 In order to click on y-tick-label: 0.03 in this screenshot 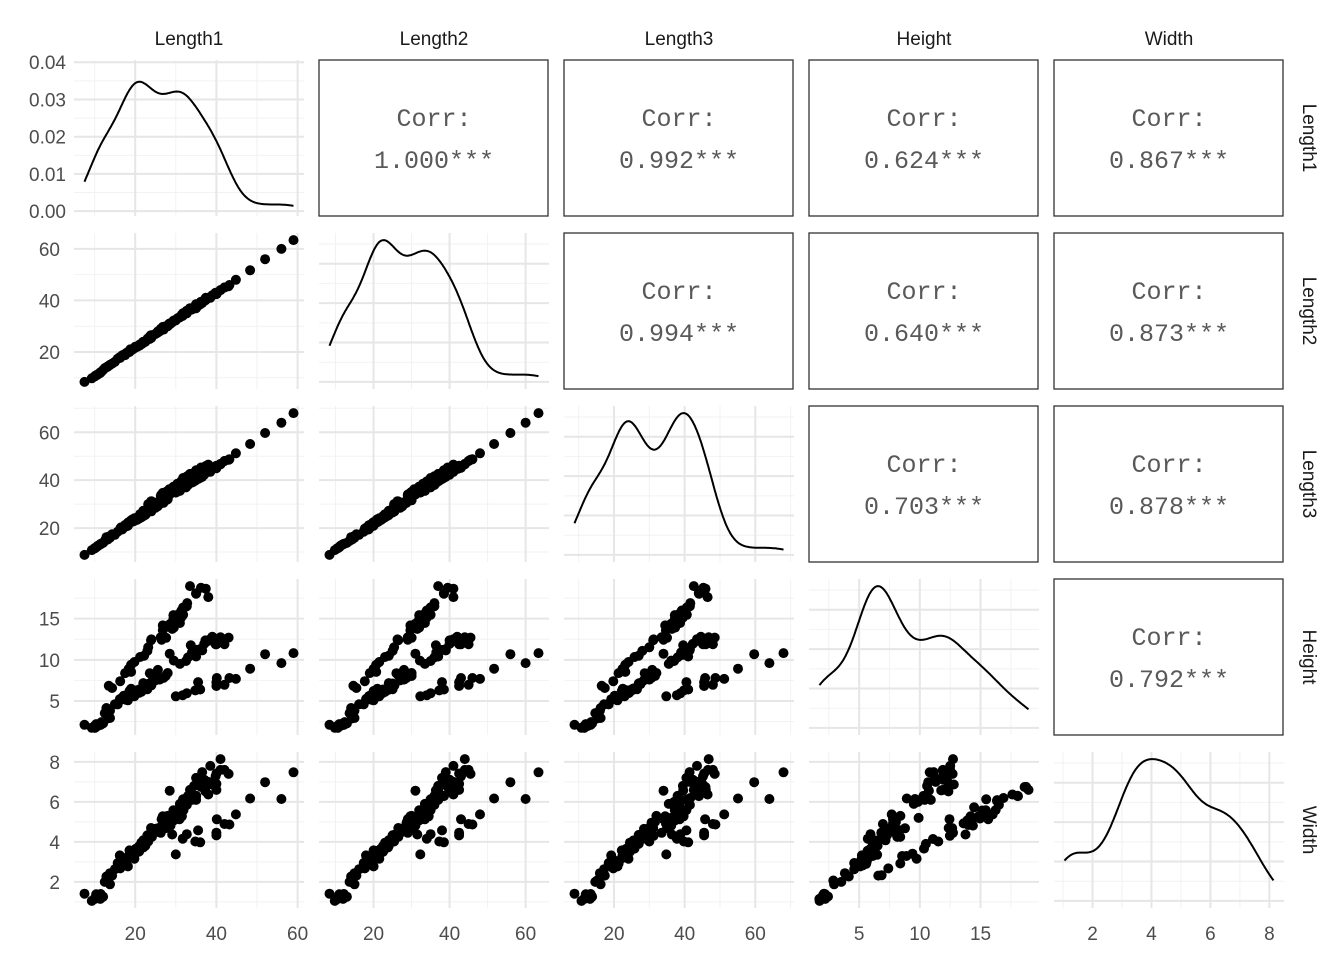, I will do `click(47, 100)`.